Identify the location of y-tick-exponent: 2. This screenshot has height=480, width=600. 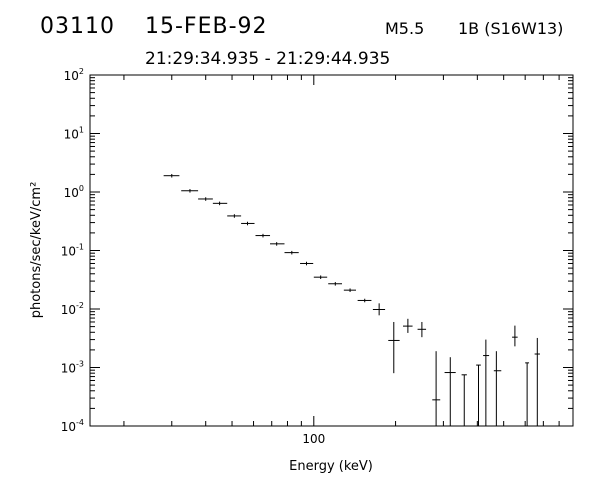
(81, 71).